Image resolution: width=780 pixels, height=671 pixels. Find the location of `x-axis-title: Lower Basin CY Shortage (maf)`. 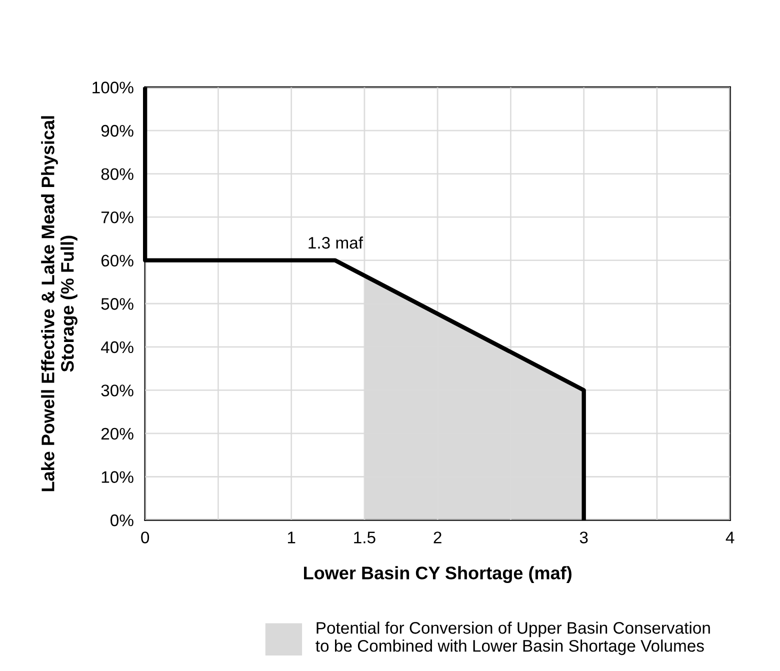

x-axis-title: Lower Basin CY Shortage (maf) is located at coordinates (438, 575).